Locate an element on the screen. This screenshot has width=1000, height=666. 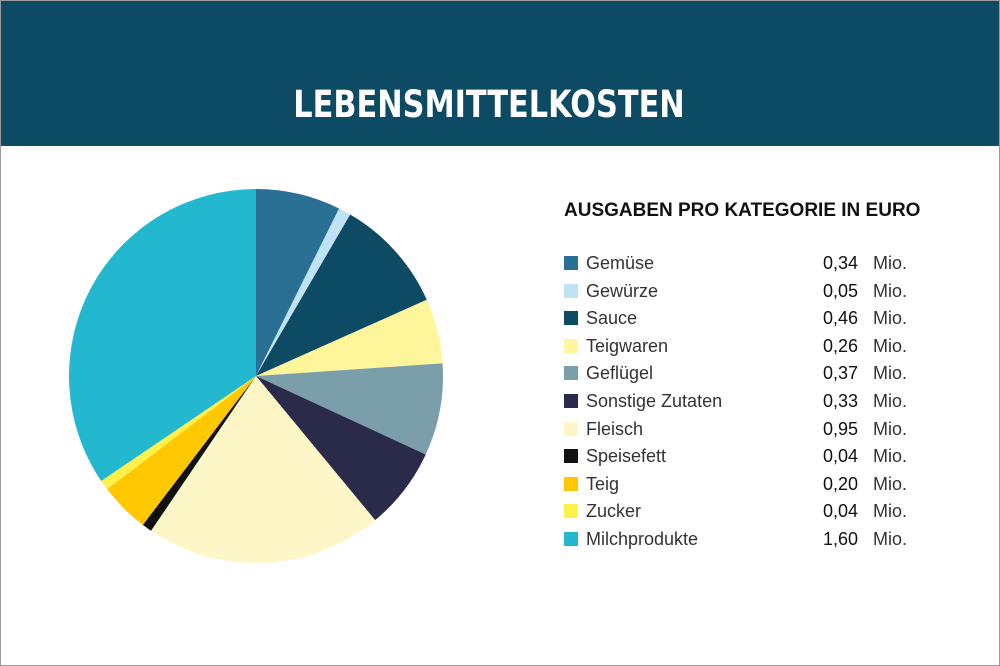
pie-slice-geflügel is located at coordinates (349, 409).